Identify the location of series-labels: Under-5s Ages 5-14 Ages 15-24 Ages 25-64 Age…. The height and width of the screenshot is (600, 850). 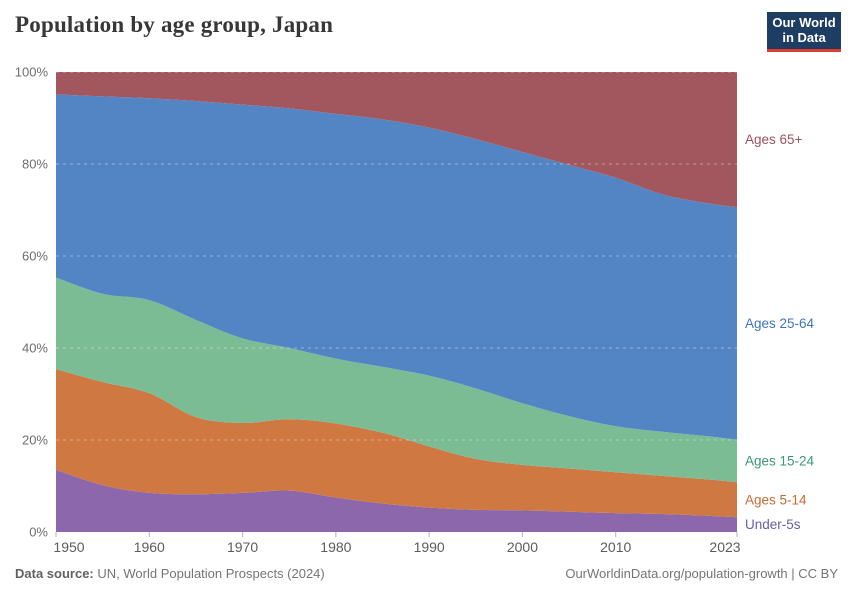
(780, 332).